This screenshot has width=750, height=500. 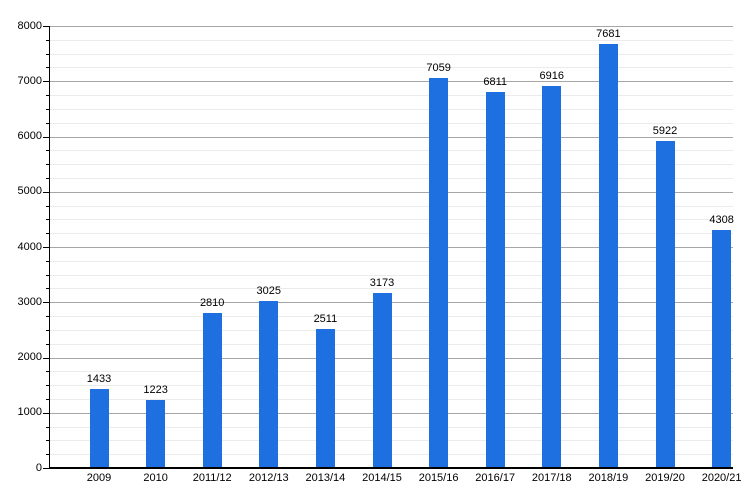 I want to click on bar-value-label: 6811, so click(x=495, y=81).